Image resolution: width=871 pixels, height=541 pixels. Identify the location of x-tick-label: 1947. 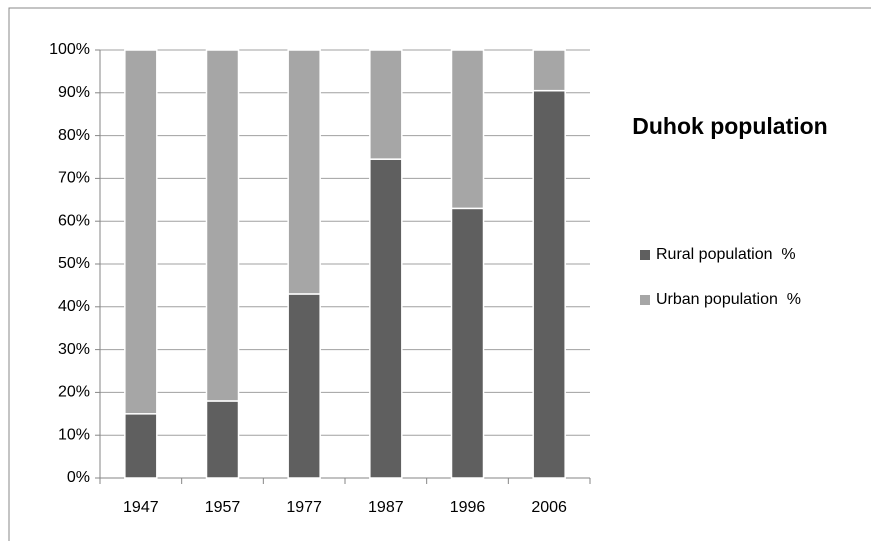
(141, 507).